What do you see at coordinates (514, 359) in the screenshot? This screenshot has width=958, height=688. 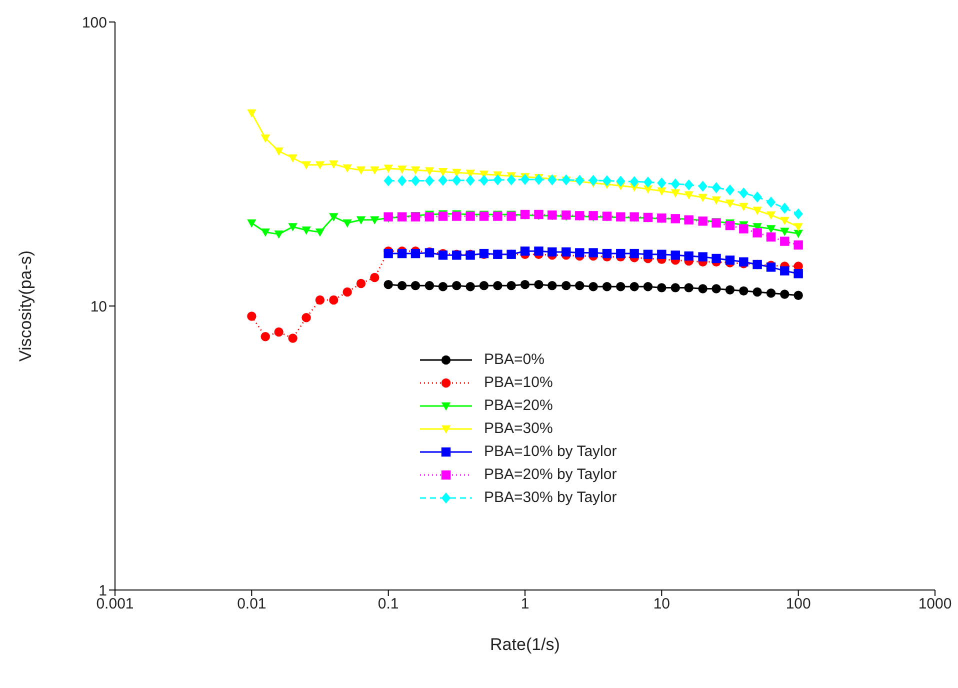 I see `legend-label: PBA=0%` at bounding box center [514, 359].